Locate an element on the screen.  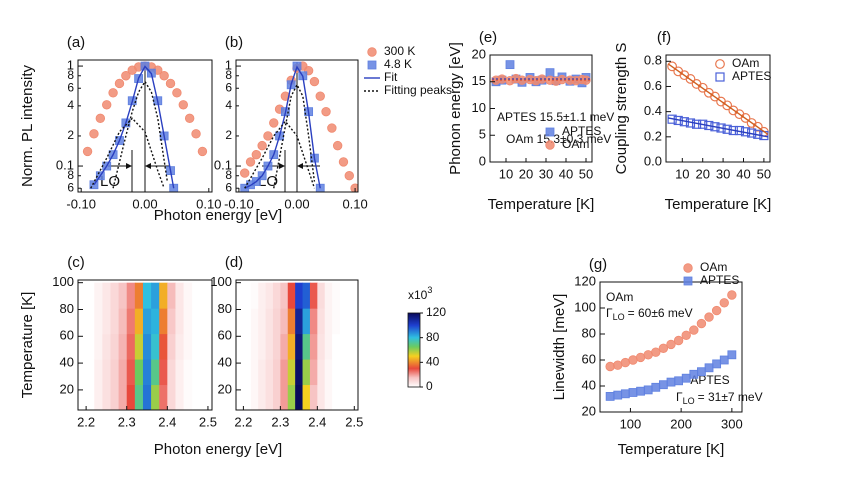
y-tick-label: 2 is located at coordinates (70, 135).